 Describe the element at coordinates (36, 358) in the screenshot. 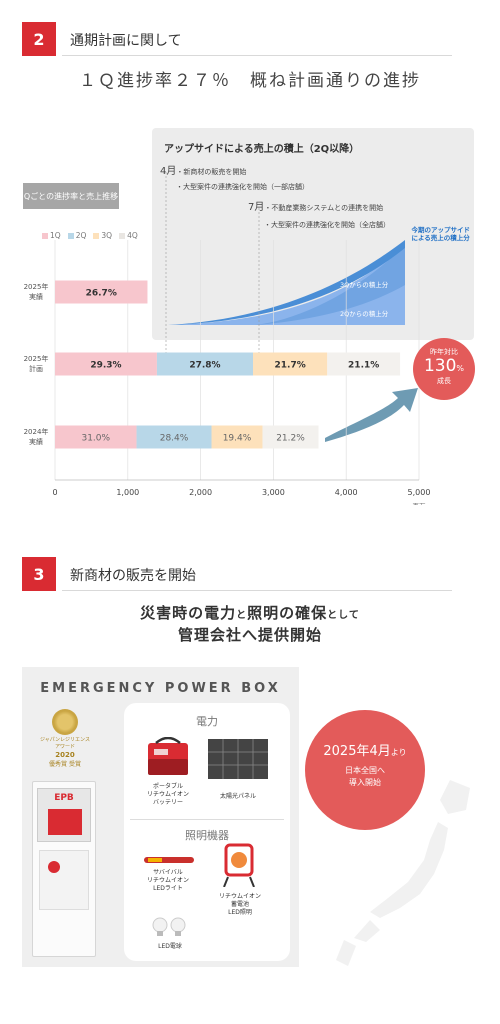

I see `category-label: 2025年` at that location.